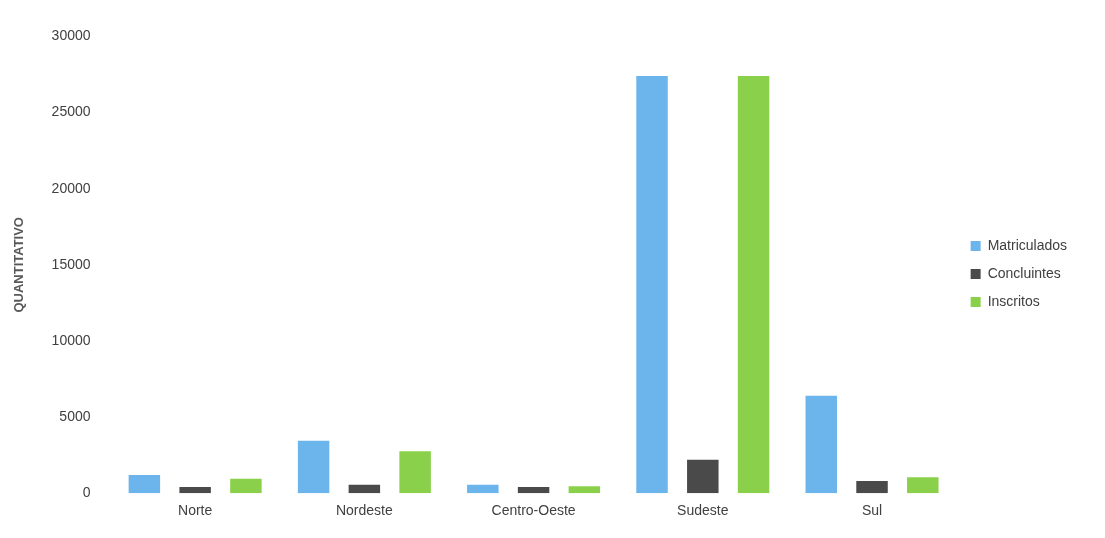 This screenshot has width=1105, height=538. I want to click on legend-label: Inscritos, so click(1013, 300).